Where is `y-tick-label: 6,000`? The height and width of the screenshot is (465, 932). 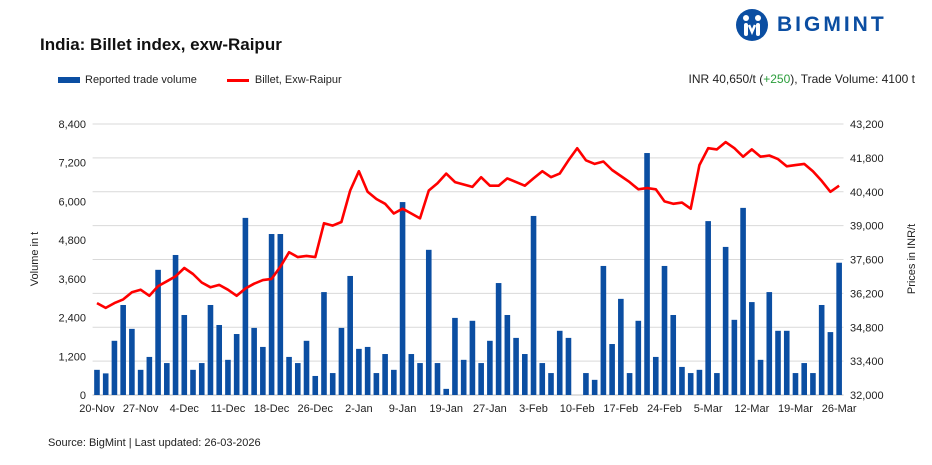 y-tick-label: 6,000 is located at coordinates (72, 202).